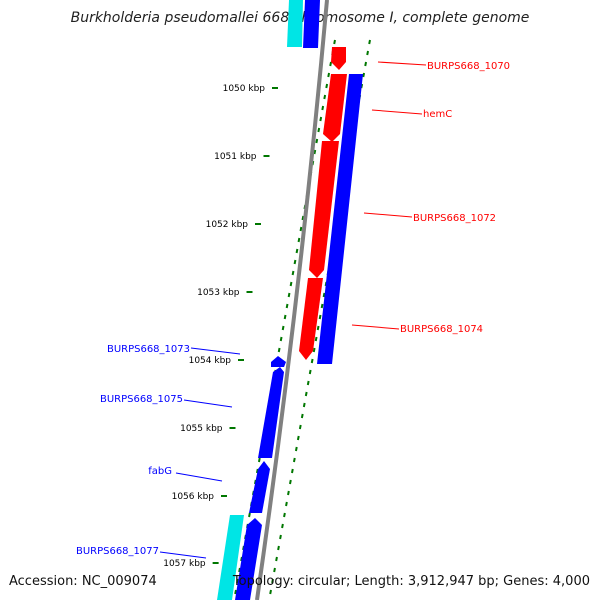 The width and height of the screenshot is (600, 600). What do you see at coordinates (295, 23) in the screenshot?
I see `rna-gene-top` at bounding box center [295, 23].